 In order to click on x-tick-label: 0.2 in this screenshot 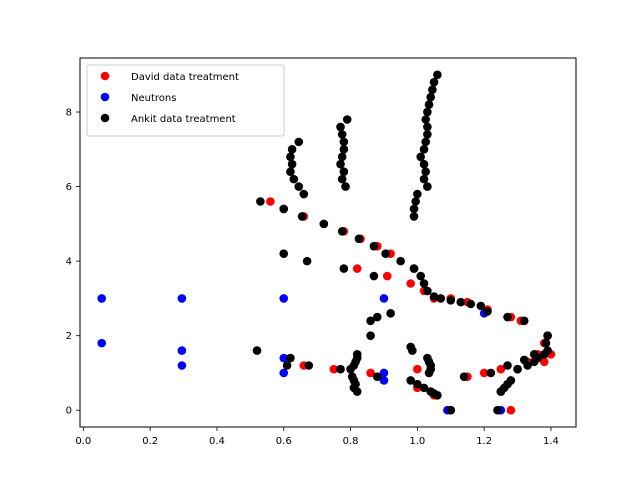, I will do `click(150, 441)`.